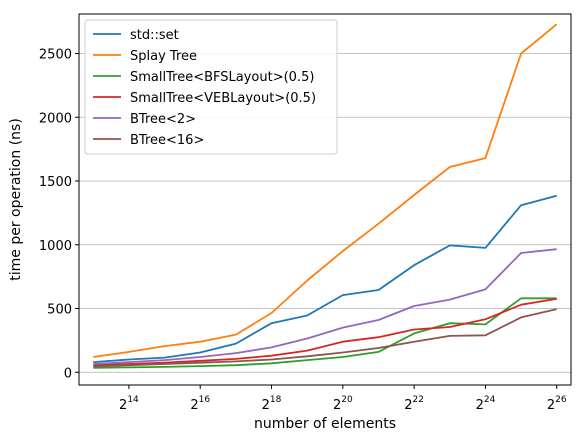 The height and width of the screenshot is (440, 584). What do you see at coordinates (343, 404) in the screenshot?
I see `x-tick-label: 220` at bounding box center [343, 404].